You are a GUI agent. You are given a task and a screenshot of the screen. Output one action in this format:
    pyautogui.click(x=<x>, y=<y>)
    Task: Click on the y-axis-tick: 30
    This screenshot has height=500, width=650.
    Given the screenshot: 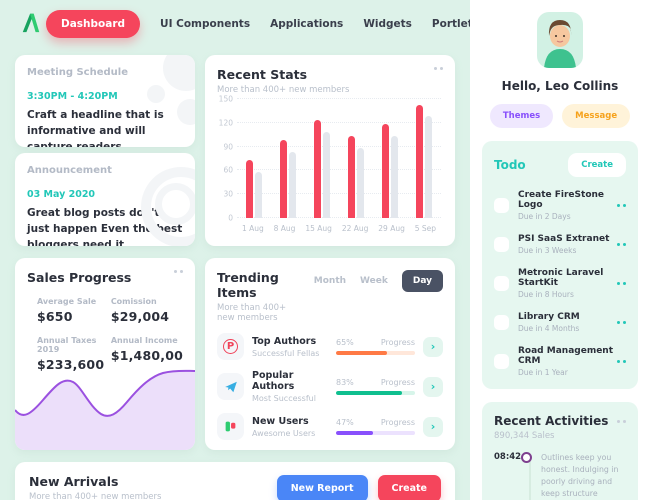 What is the action you would take?
    pyautogui.click(x=228, y=194)
    